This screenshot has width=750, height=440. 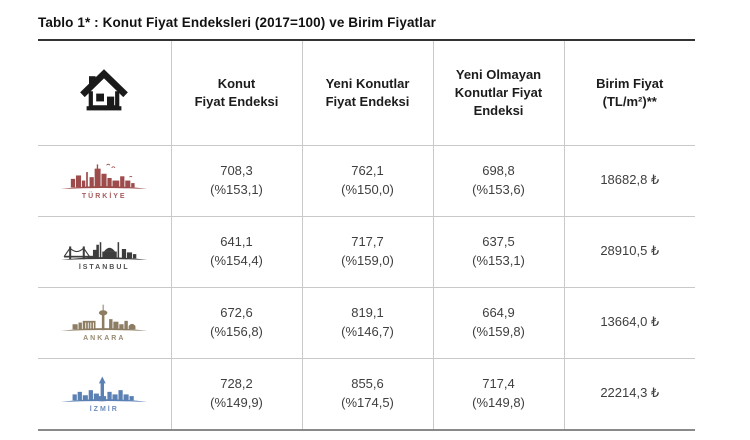 I want to click on index-change: (%159,0), so click(x=367, y=260).